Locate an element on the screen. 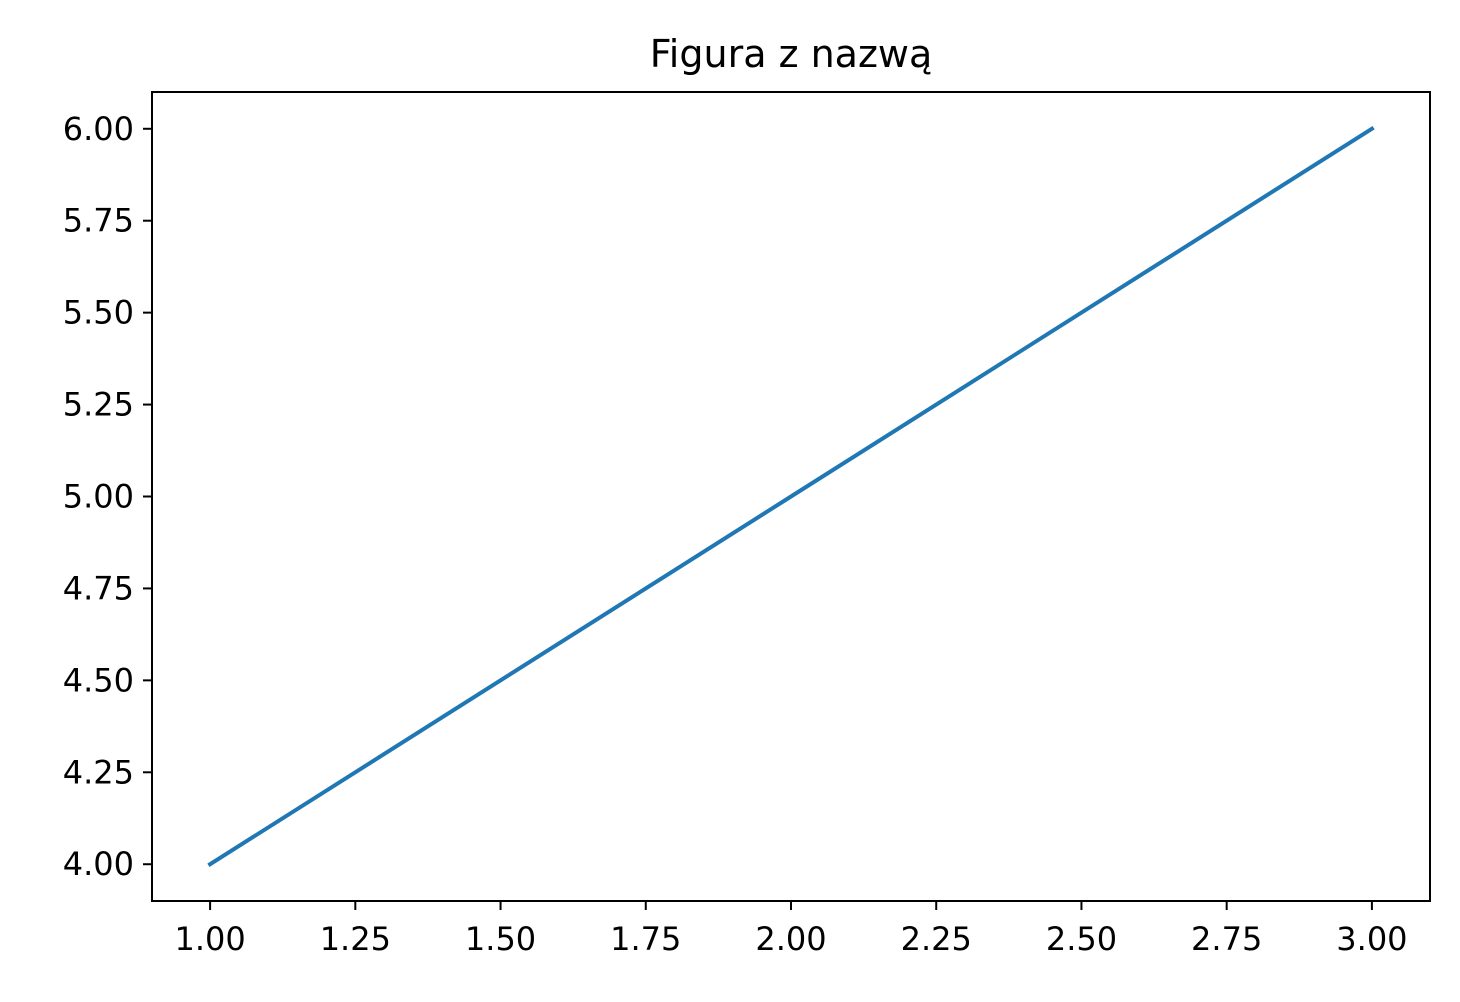 This screenshot has height=1002, width=1460. y-tick-label: 5.25 is located at coordinates (98, 405).